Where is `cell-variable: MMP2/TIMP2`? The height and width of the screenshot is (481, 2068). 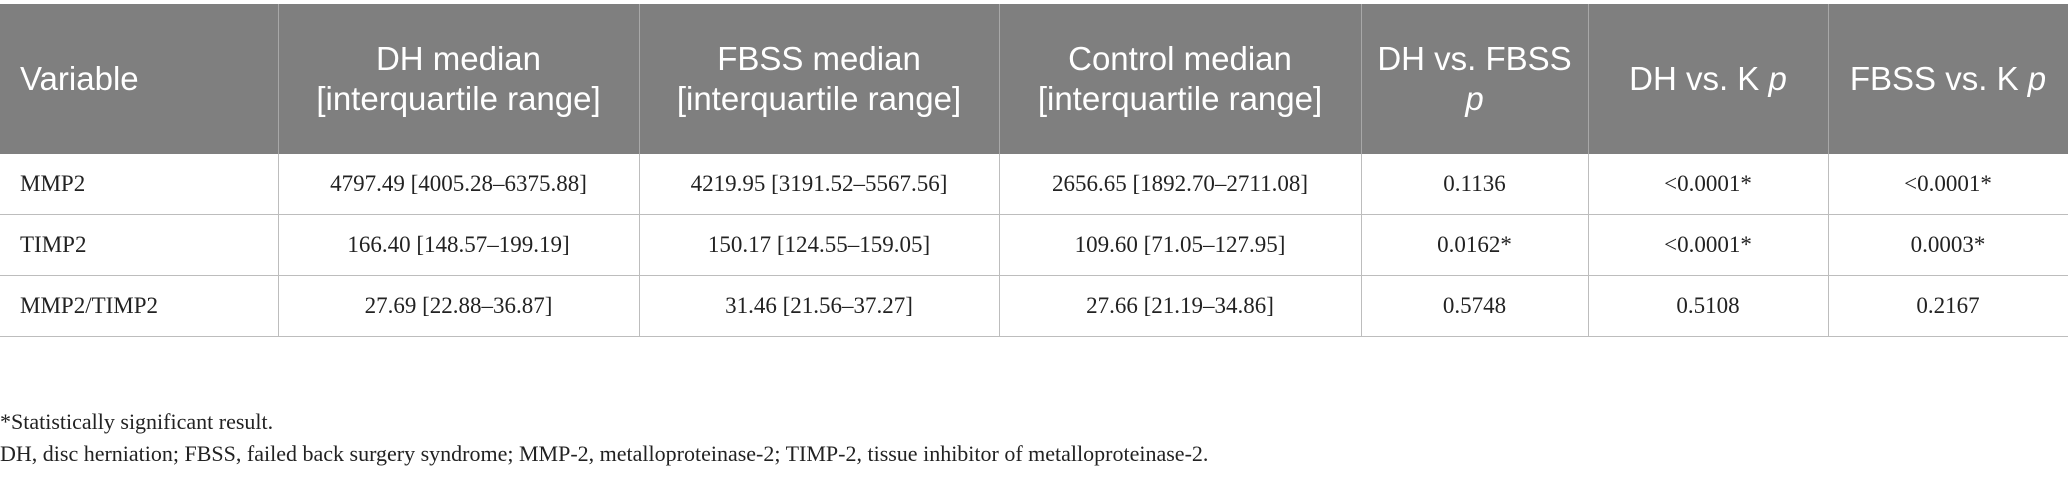 cell-variable: MMP2/TIMP2 is located at coordinates (139, 306).